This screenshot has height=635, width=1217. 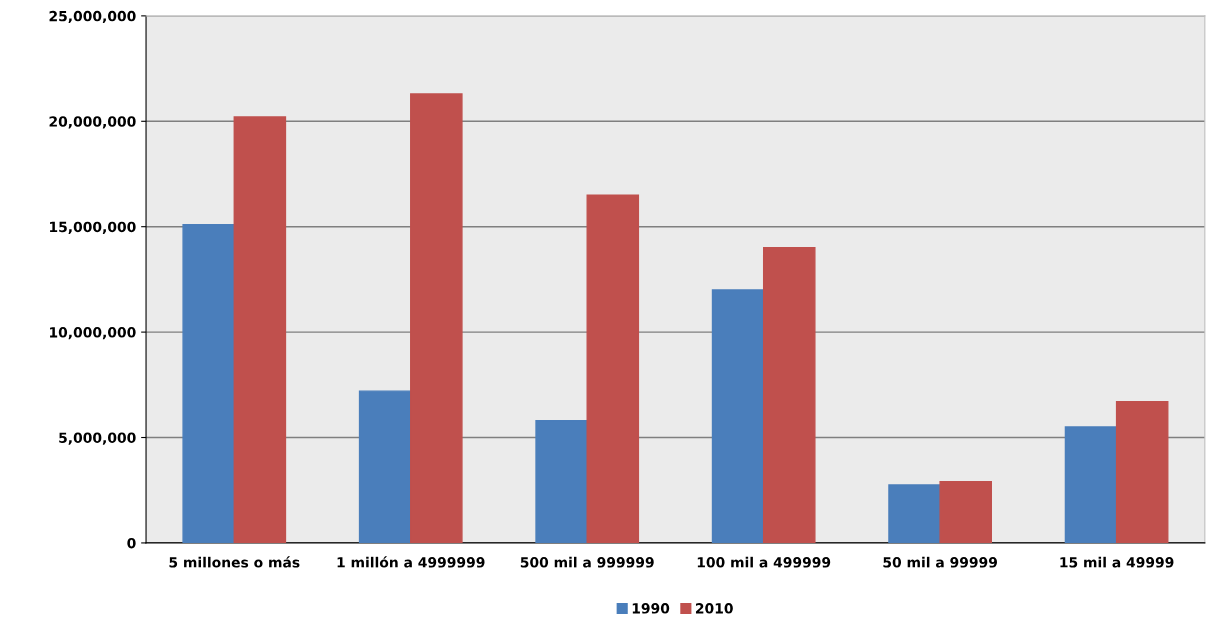 I want to click on x-tick-label: 15 mil a 49999, so click(x=1117, y=562).